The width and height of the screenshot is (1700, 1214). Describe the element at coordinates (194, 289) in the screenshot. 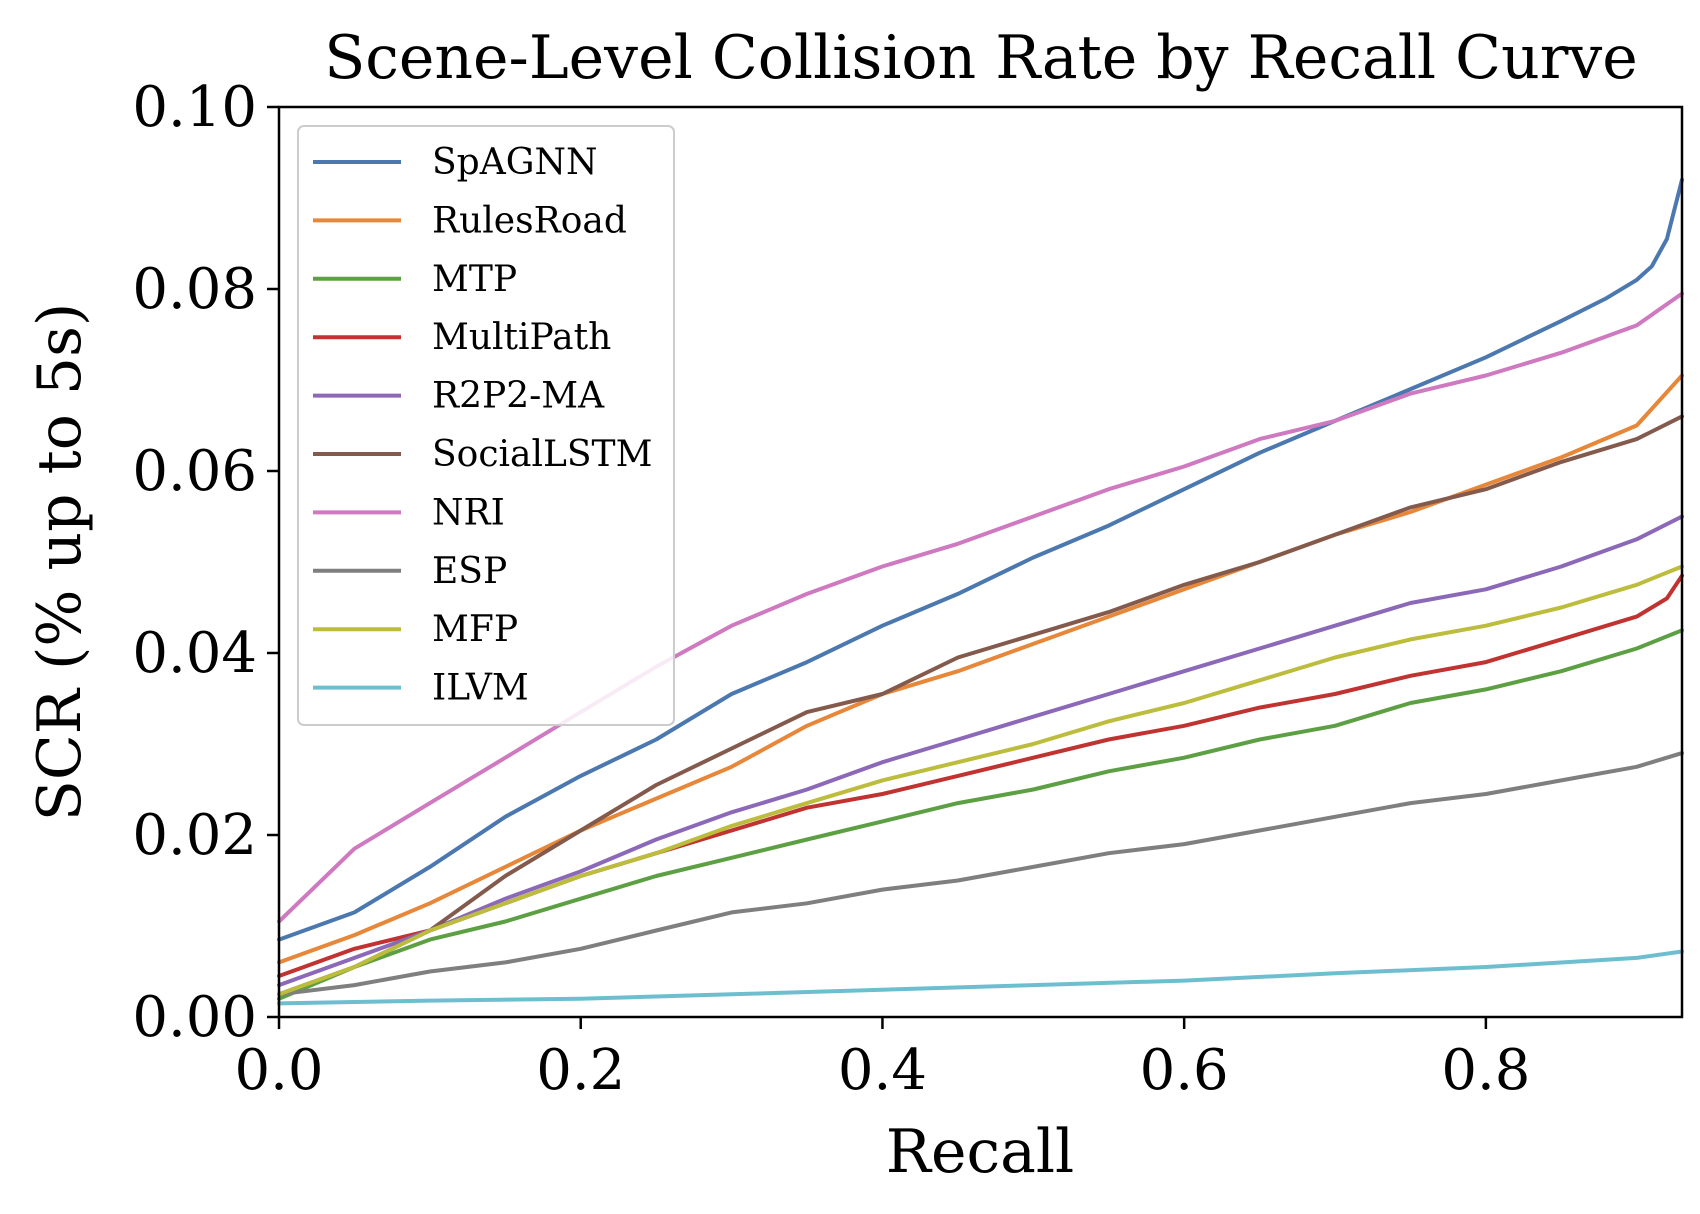

I see `y-tick-label-4: 0.08` at that location.